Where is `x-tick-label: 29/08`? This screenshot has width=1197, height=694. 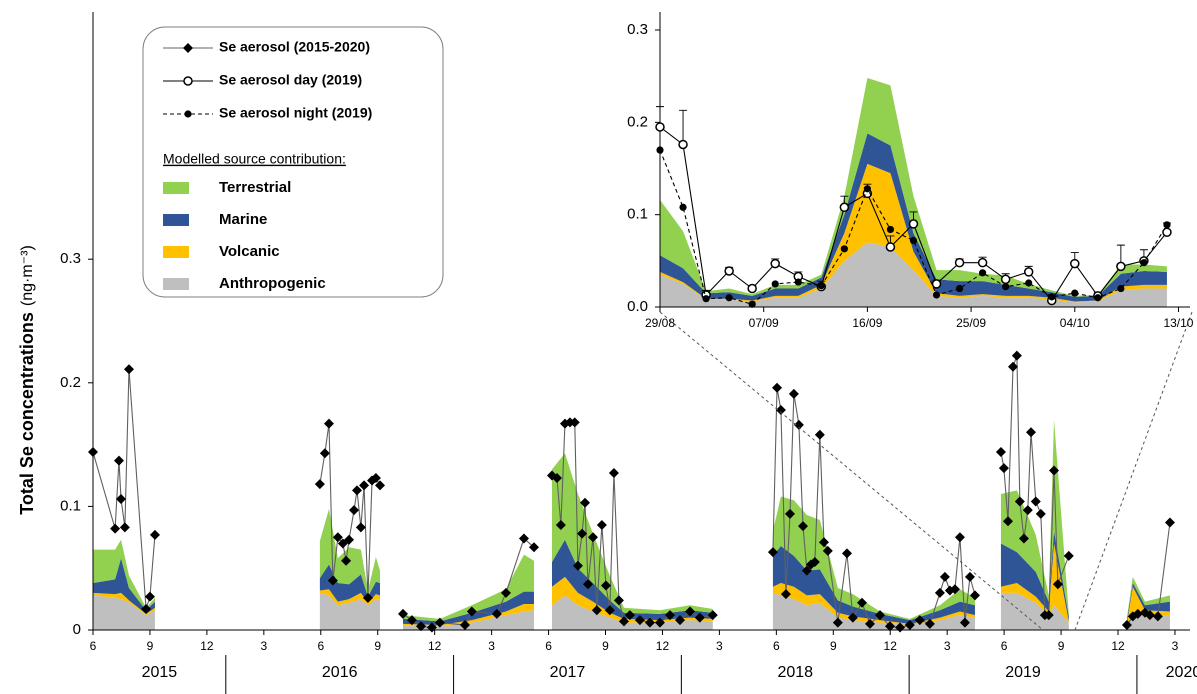
x-tick-label: 29/08 is located at coordinates (660, 323).